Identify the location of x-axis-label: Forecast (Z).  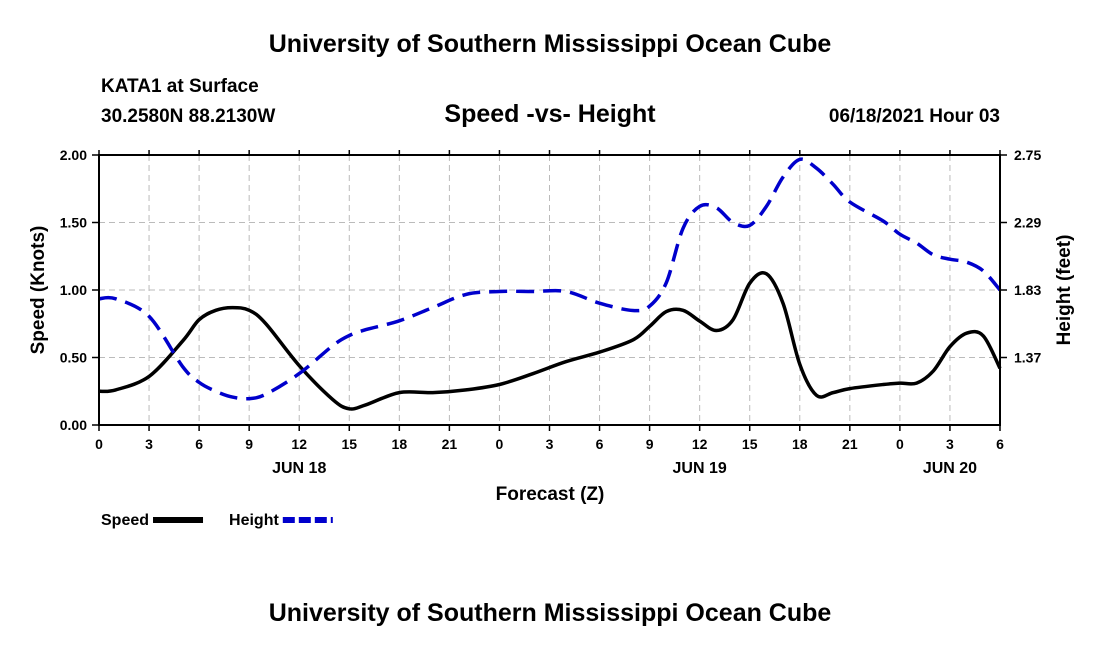
(550, 494).